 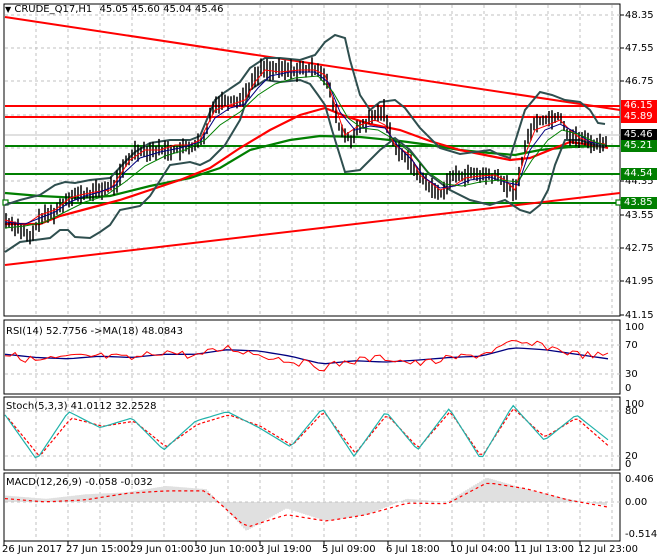 I want to click on rsi-tick: 70, so click(x=631, y=345).